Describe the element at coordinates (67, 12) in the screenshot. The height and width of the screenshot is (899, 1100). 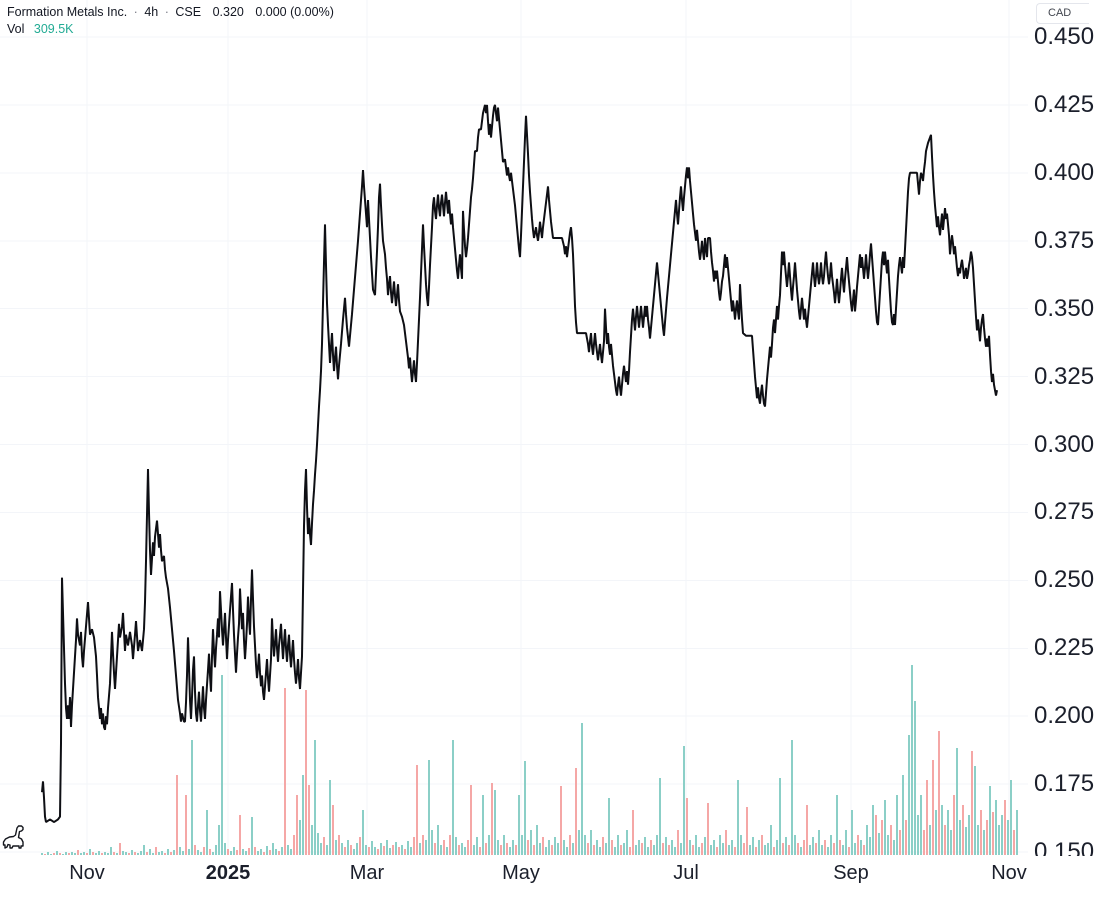
I see `symbol-name: Formation Metals Inc.` at that location.